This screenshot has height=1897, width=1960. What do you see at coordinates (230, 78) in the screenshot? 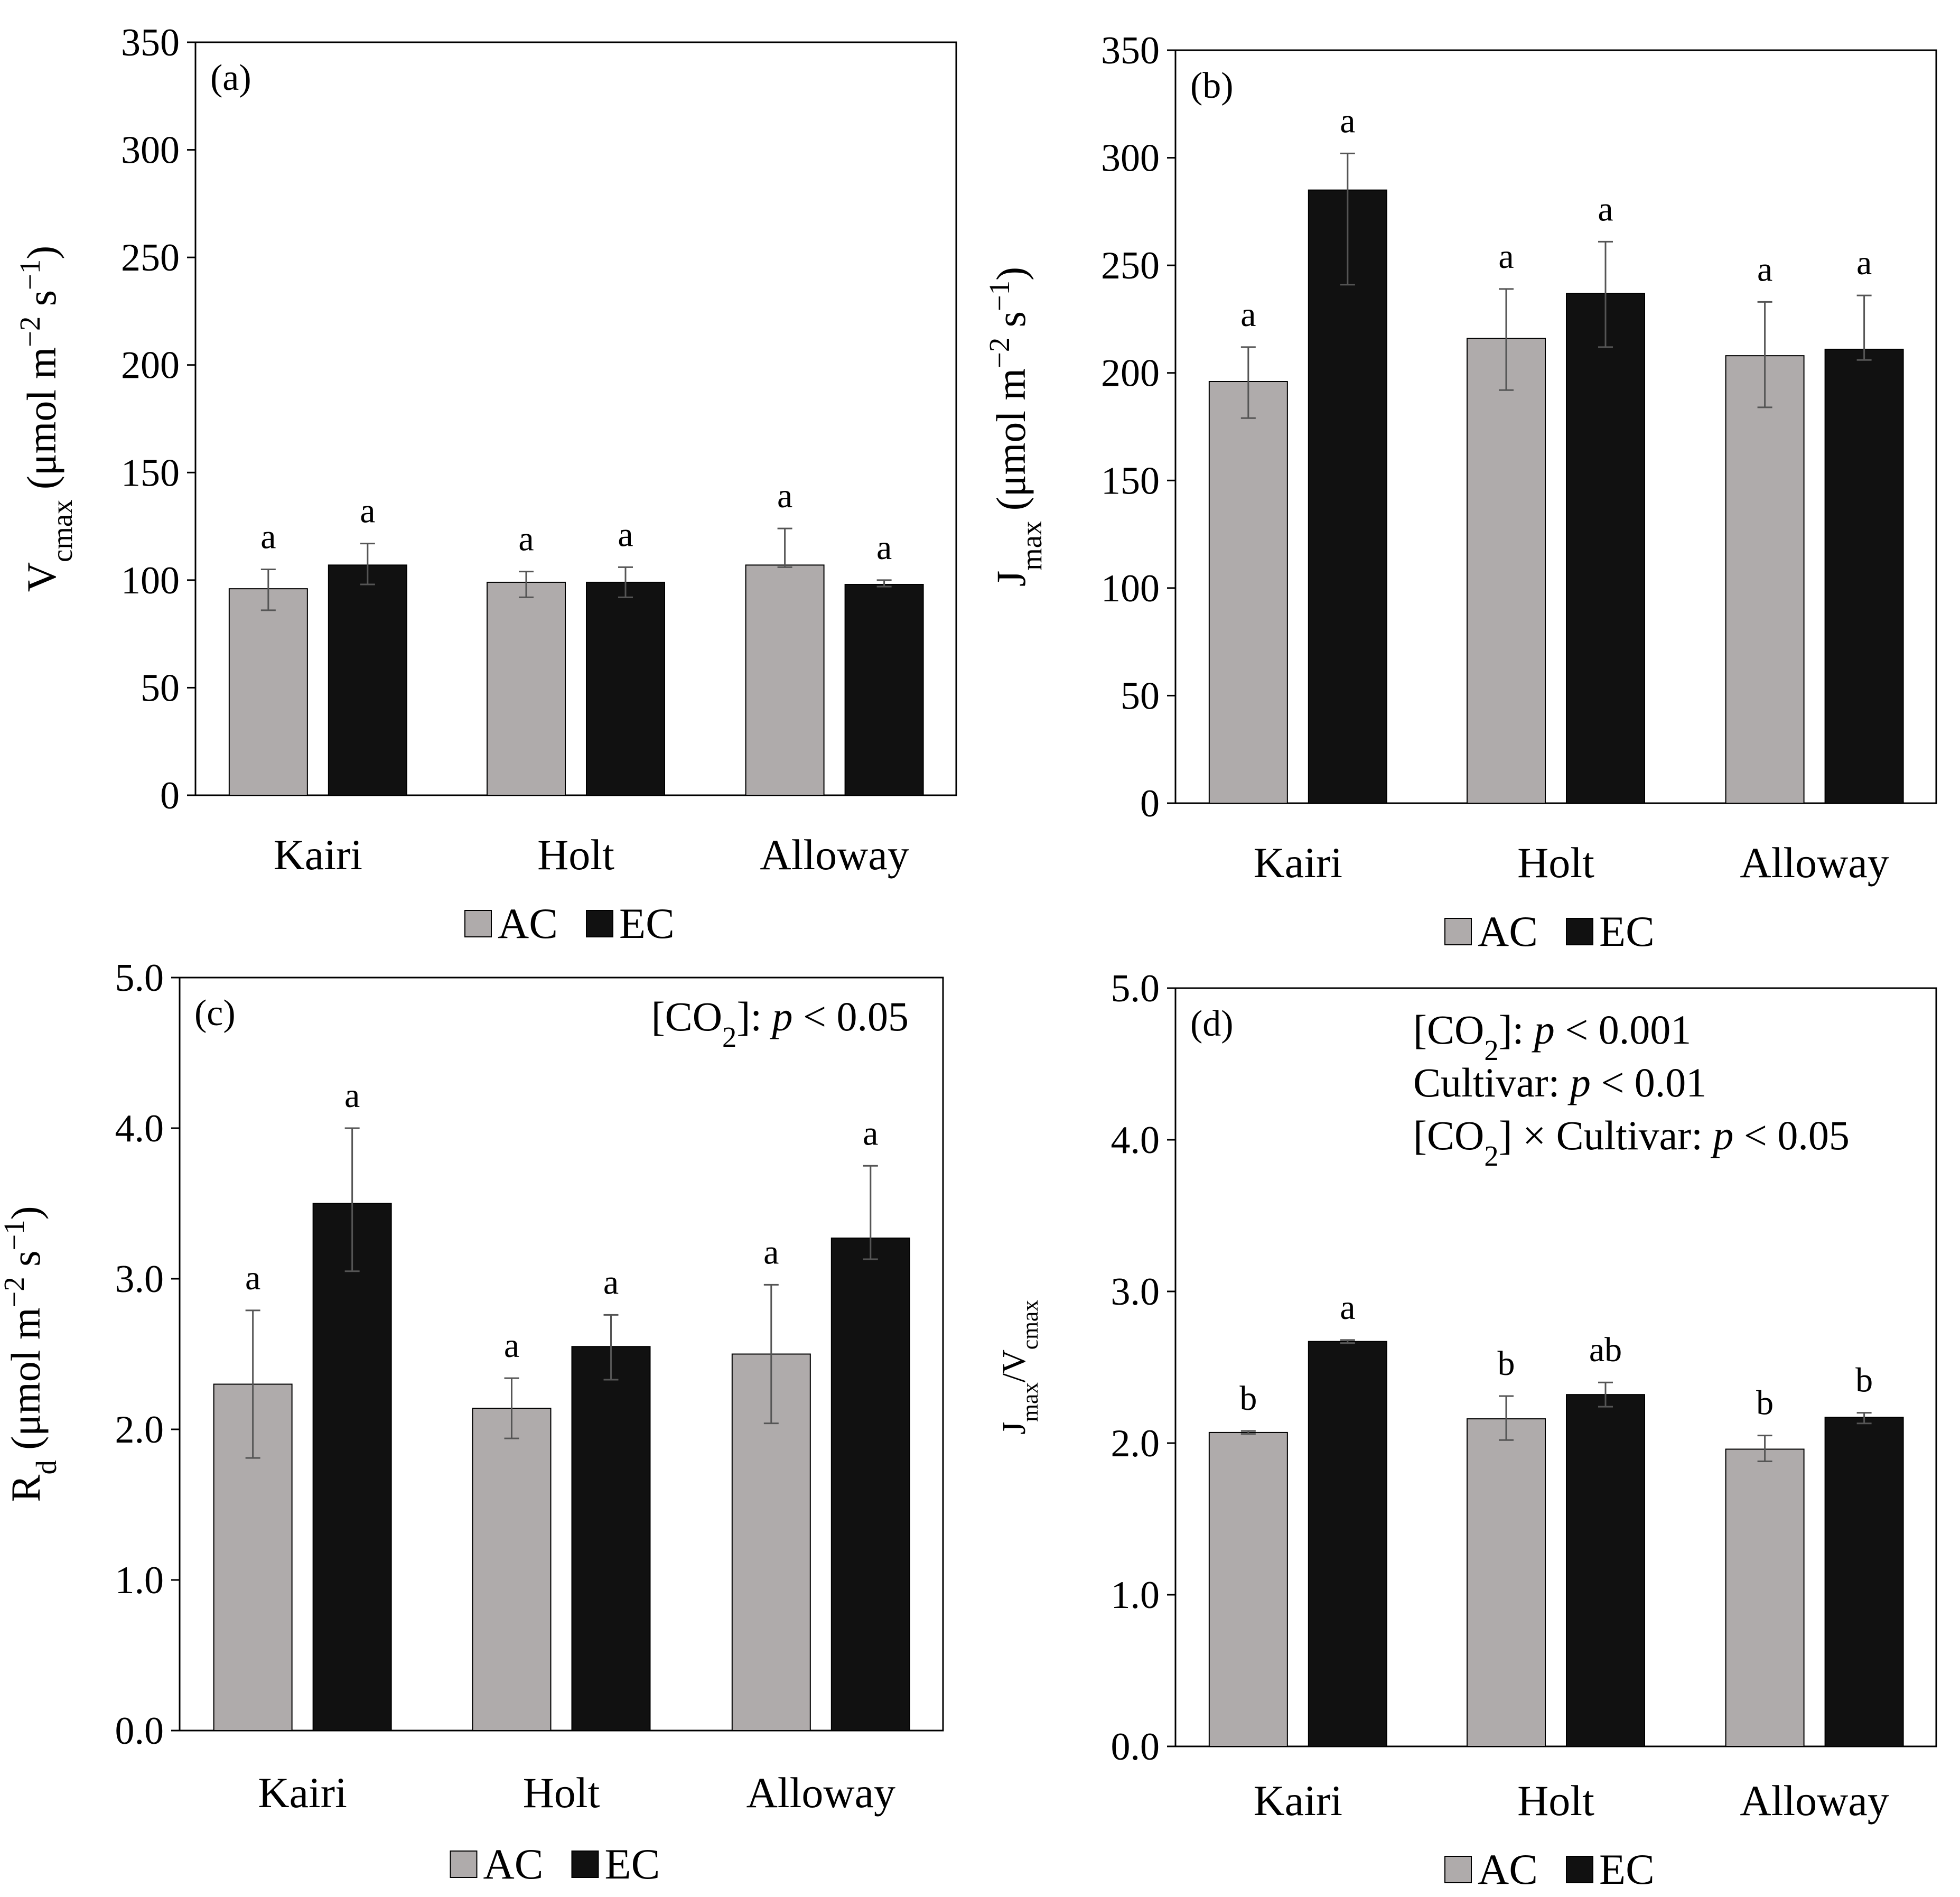
I see `panel-label: (a)` at bounding box center [230, 78].